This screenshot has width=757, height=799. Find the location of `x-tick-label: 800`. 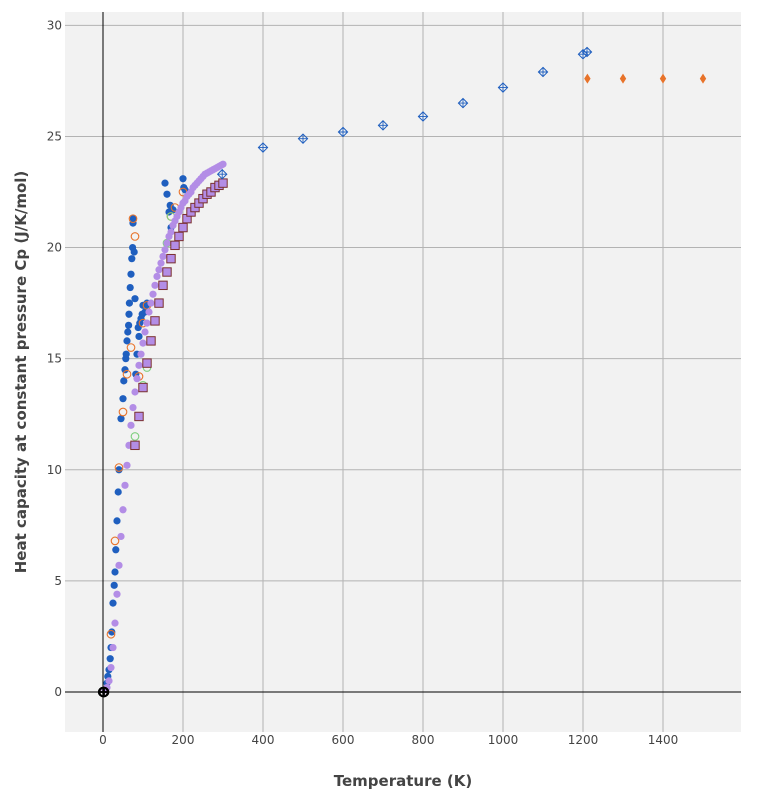

x-tick-label: 800 is located at coordinates (423, 740).